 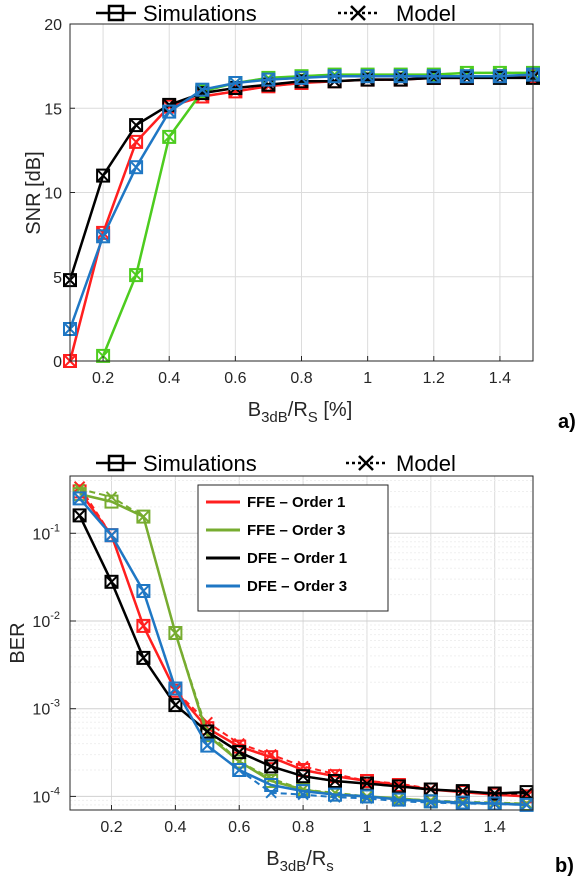 I want to click on ber-xlabel-mid: /R, so click(x=316, y=859).